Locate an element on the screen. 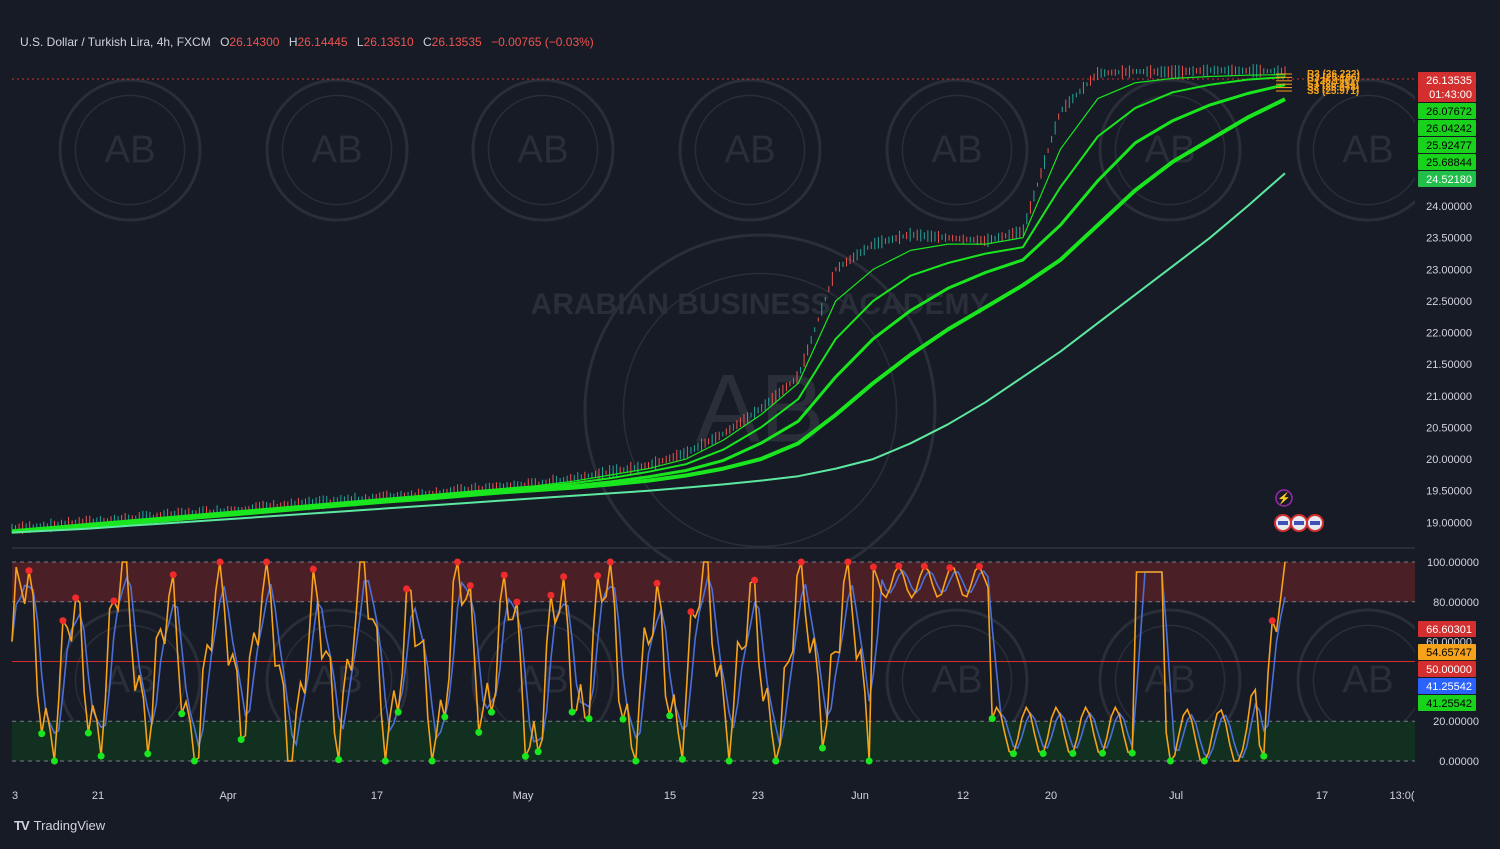  time-axis: 3 21 Apr 17 May 15 23 Jun 12 20 Jul 17 13:0( is located at coordinates (713, 796).